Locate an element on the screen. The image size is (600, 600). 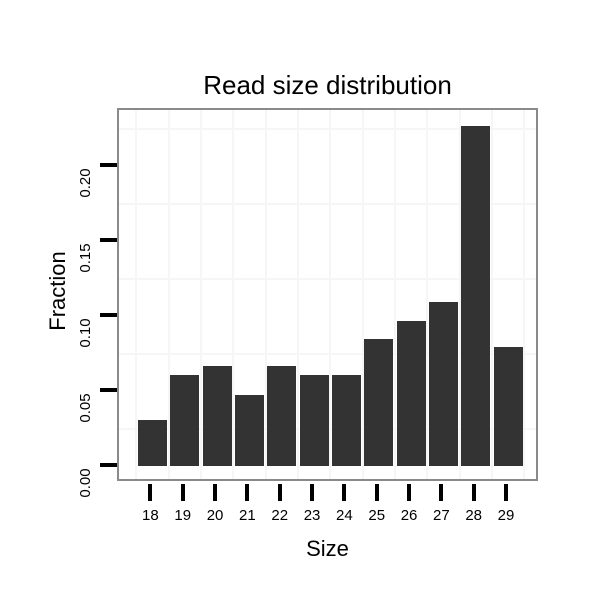
x-axis-label: Size is located at coordinates (327, 548).